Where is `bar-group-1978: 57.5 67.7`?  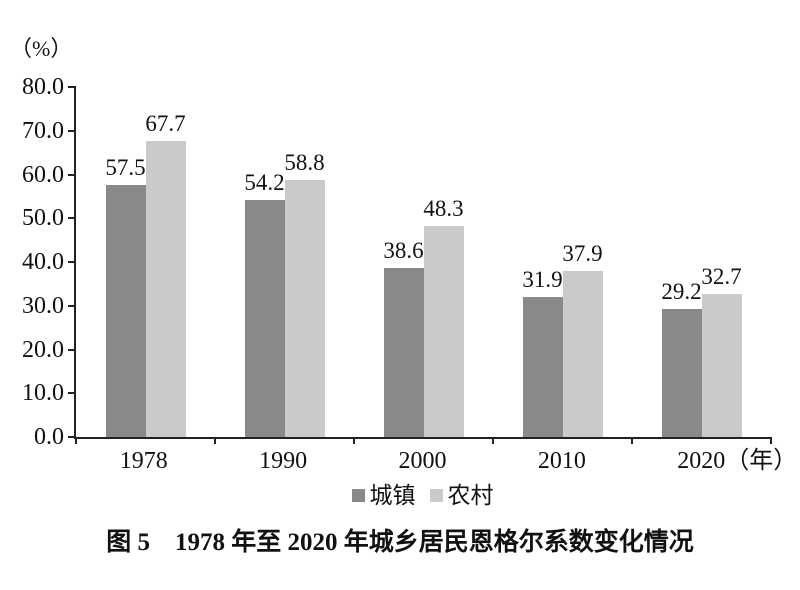
bar-group-1978: 57.5 67.7 is located at coordinates (145, 262).